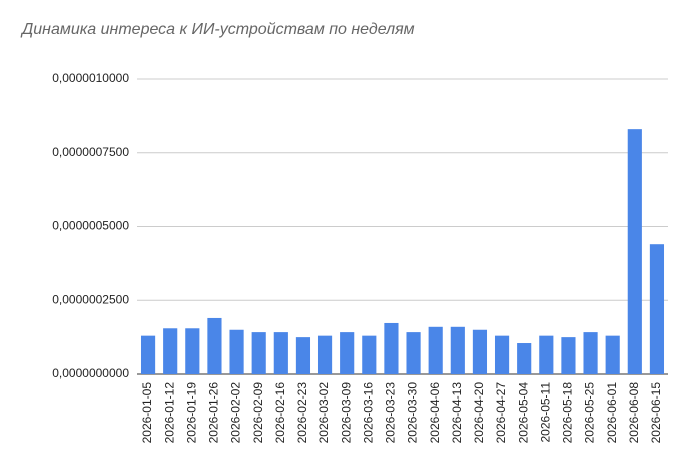 This screenshot has height=473, width=700. Describe the element at coordinates (479, 413) in the screenshot. I see `x-tick-label: 2026-04-20` at that location.